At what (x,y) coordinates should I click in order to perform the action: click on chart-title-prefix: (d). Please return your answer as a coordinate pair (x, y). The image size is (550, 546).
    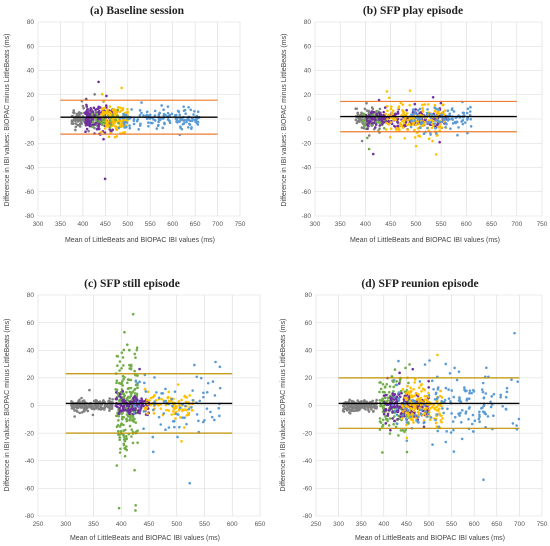
    Looking at the image, I should click on (368, 284).